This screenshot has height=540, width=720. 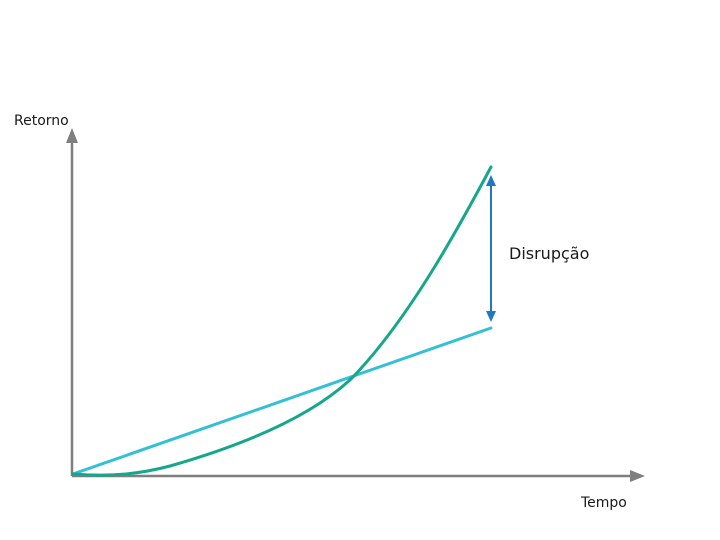 I want to click on y-axis-arrowhead, so click(x=72, y=135).